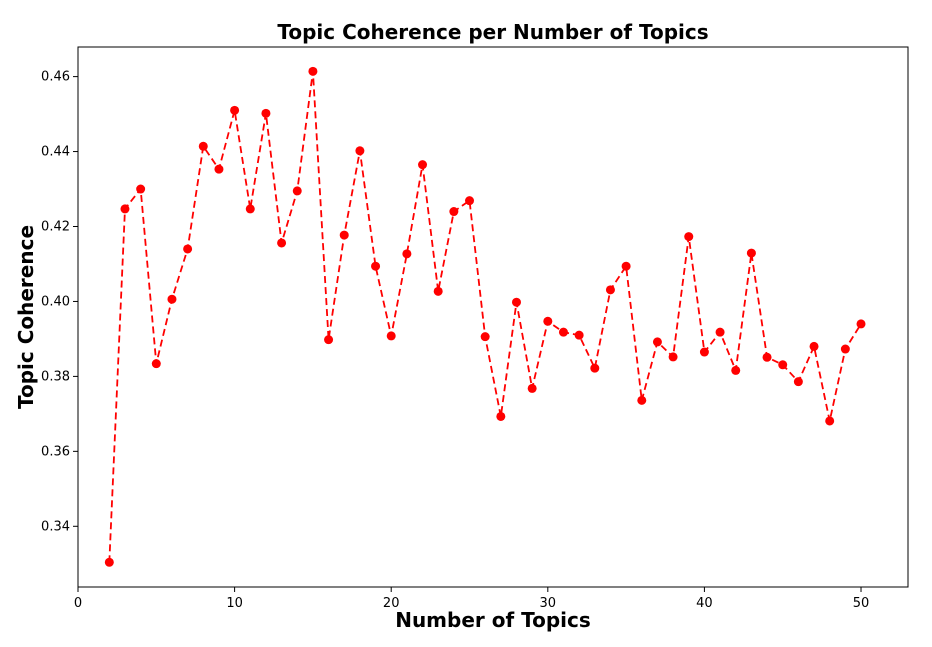 The width and height of the screenshot is (932, 647). I want to click on x-tick-label: 0, so click(78, 603).